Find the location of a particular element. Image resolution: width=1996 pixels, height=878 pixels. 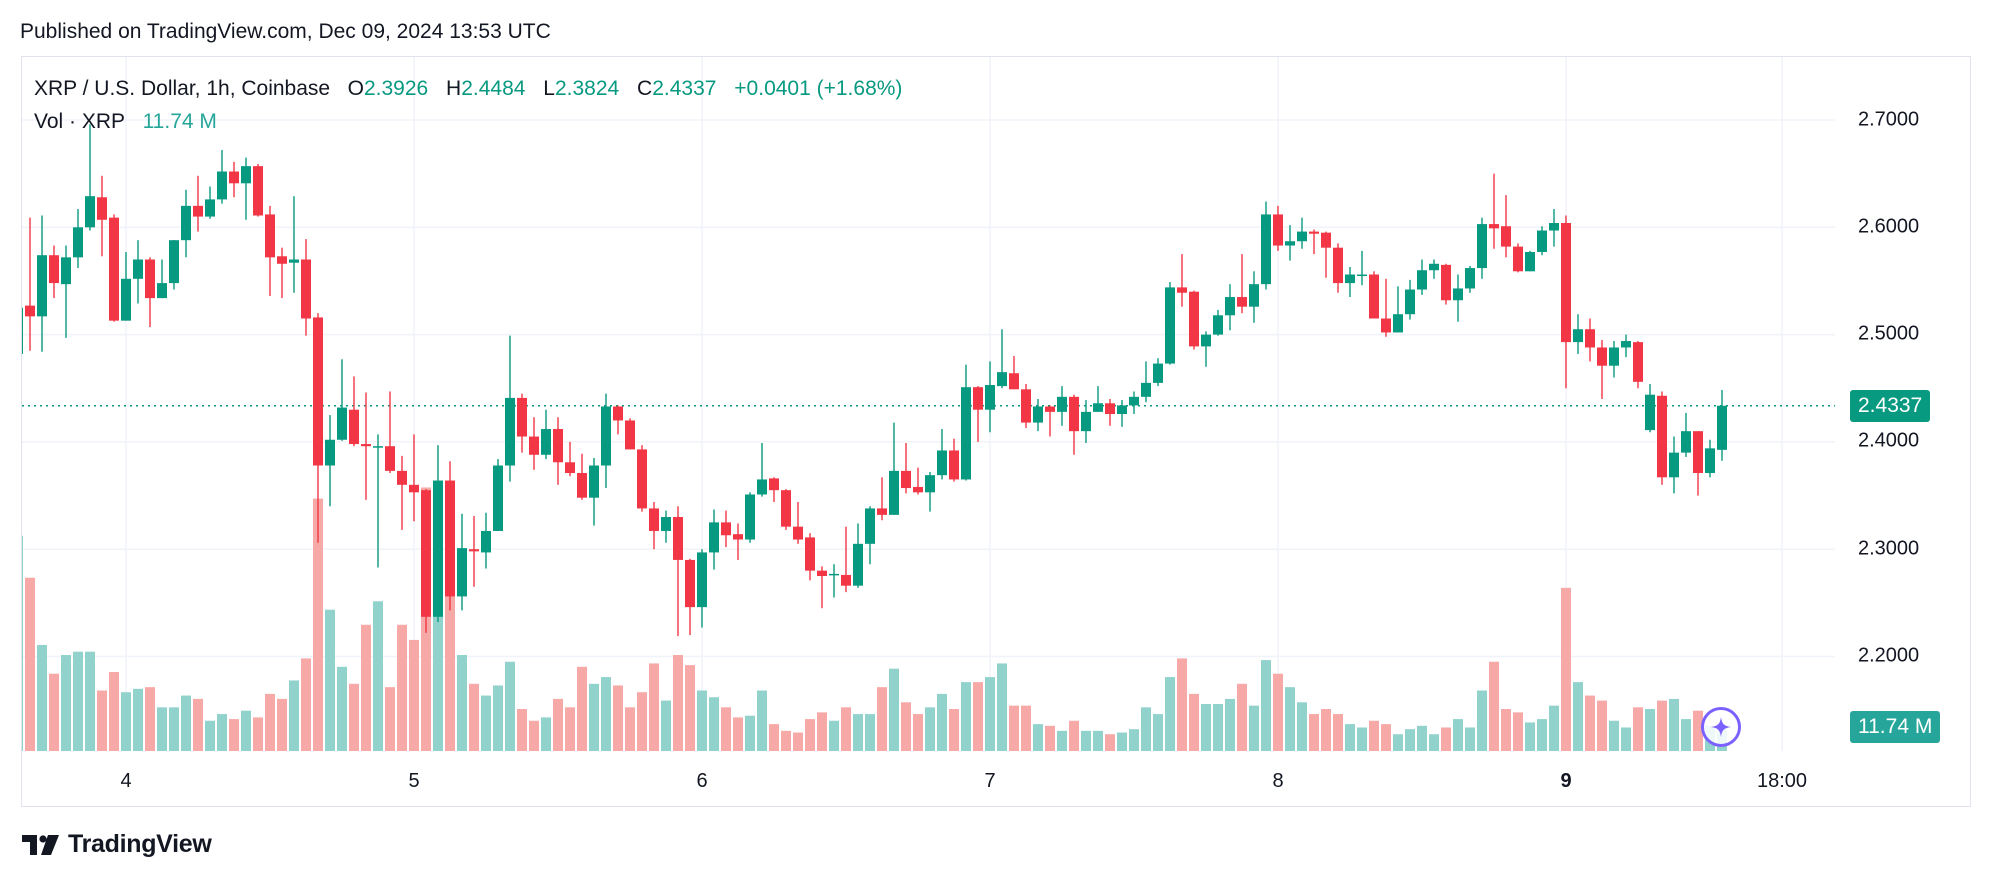

change-value: +0.0401 (+1.68%) is located at coordinates (818, 88).